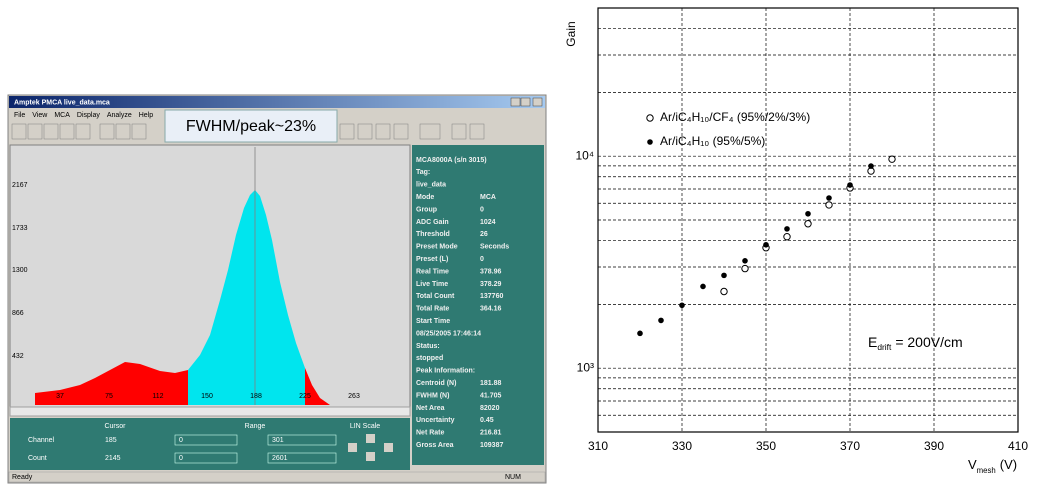  I want to click on x-tick-label: 370, so click(850, 446).